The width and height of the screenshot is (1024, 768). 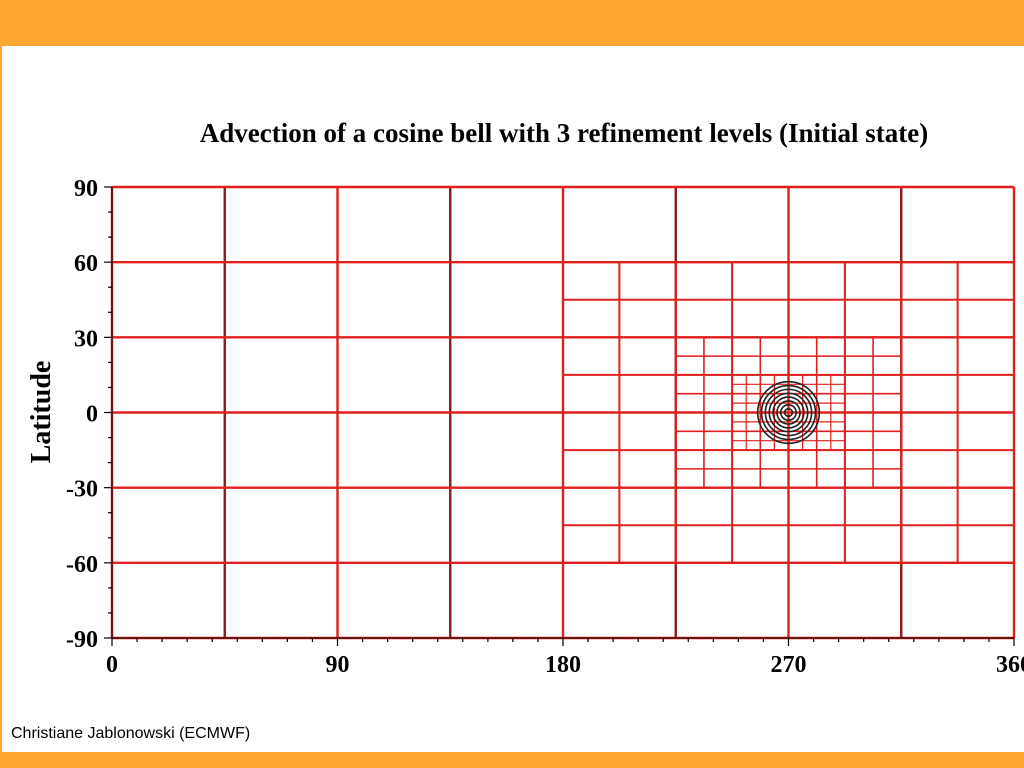 I want to click on cosine-bell-contour, so click(x=788, y=412).